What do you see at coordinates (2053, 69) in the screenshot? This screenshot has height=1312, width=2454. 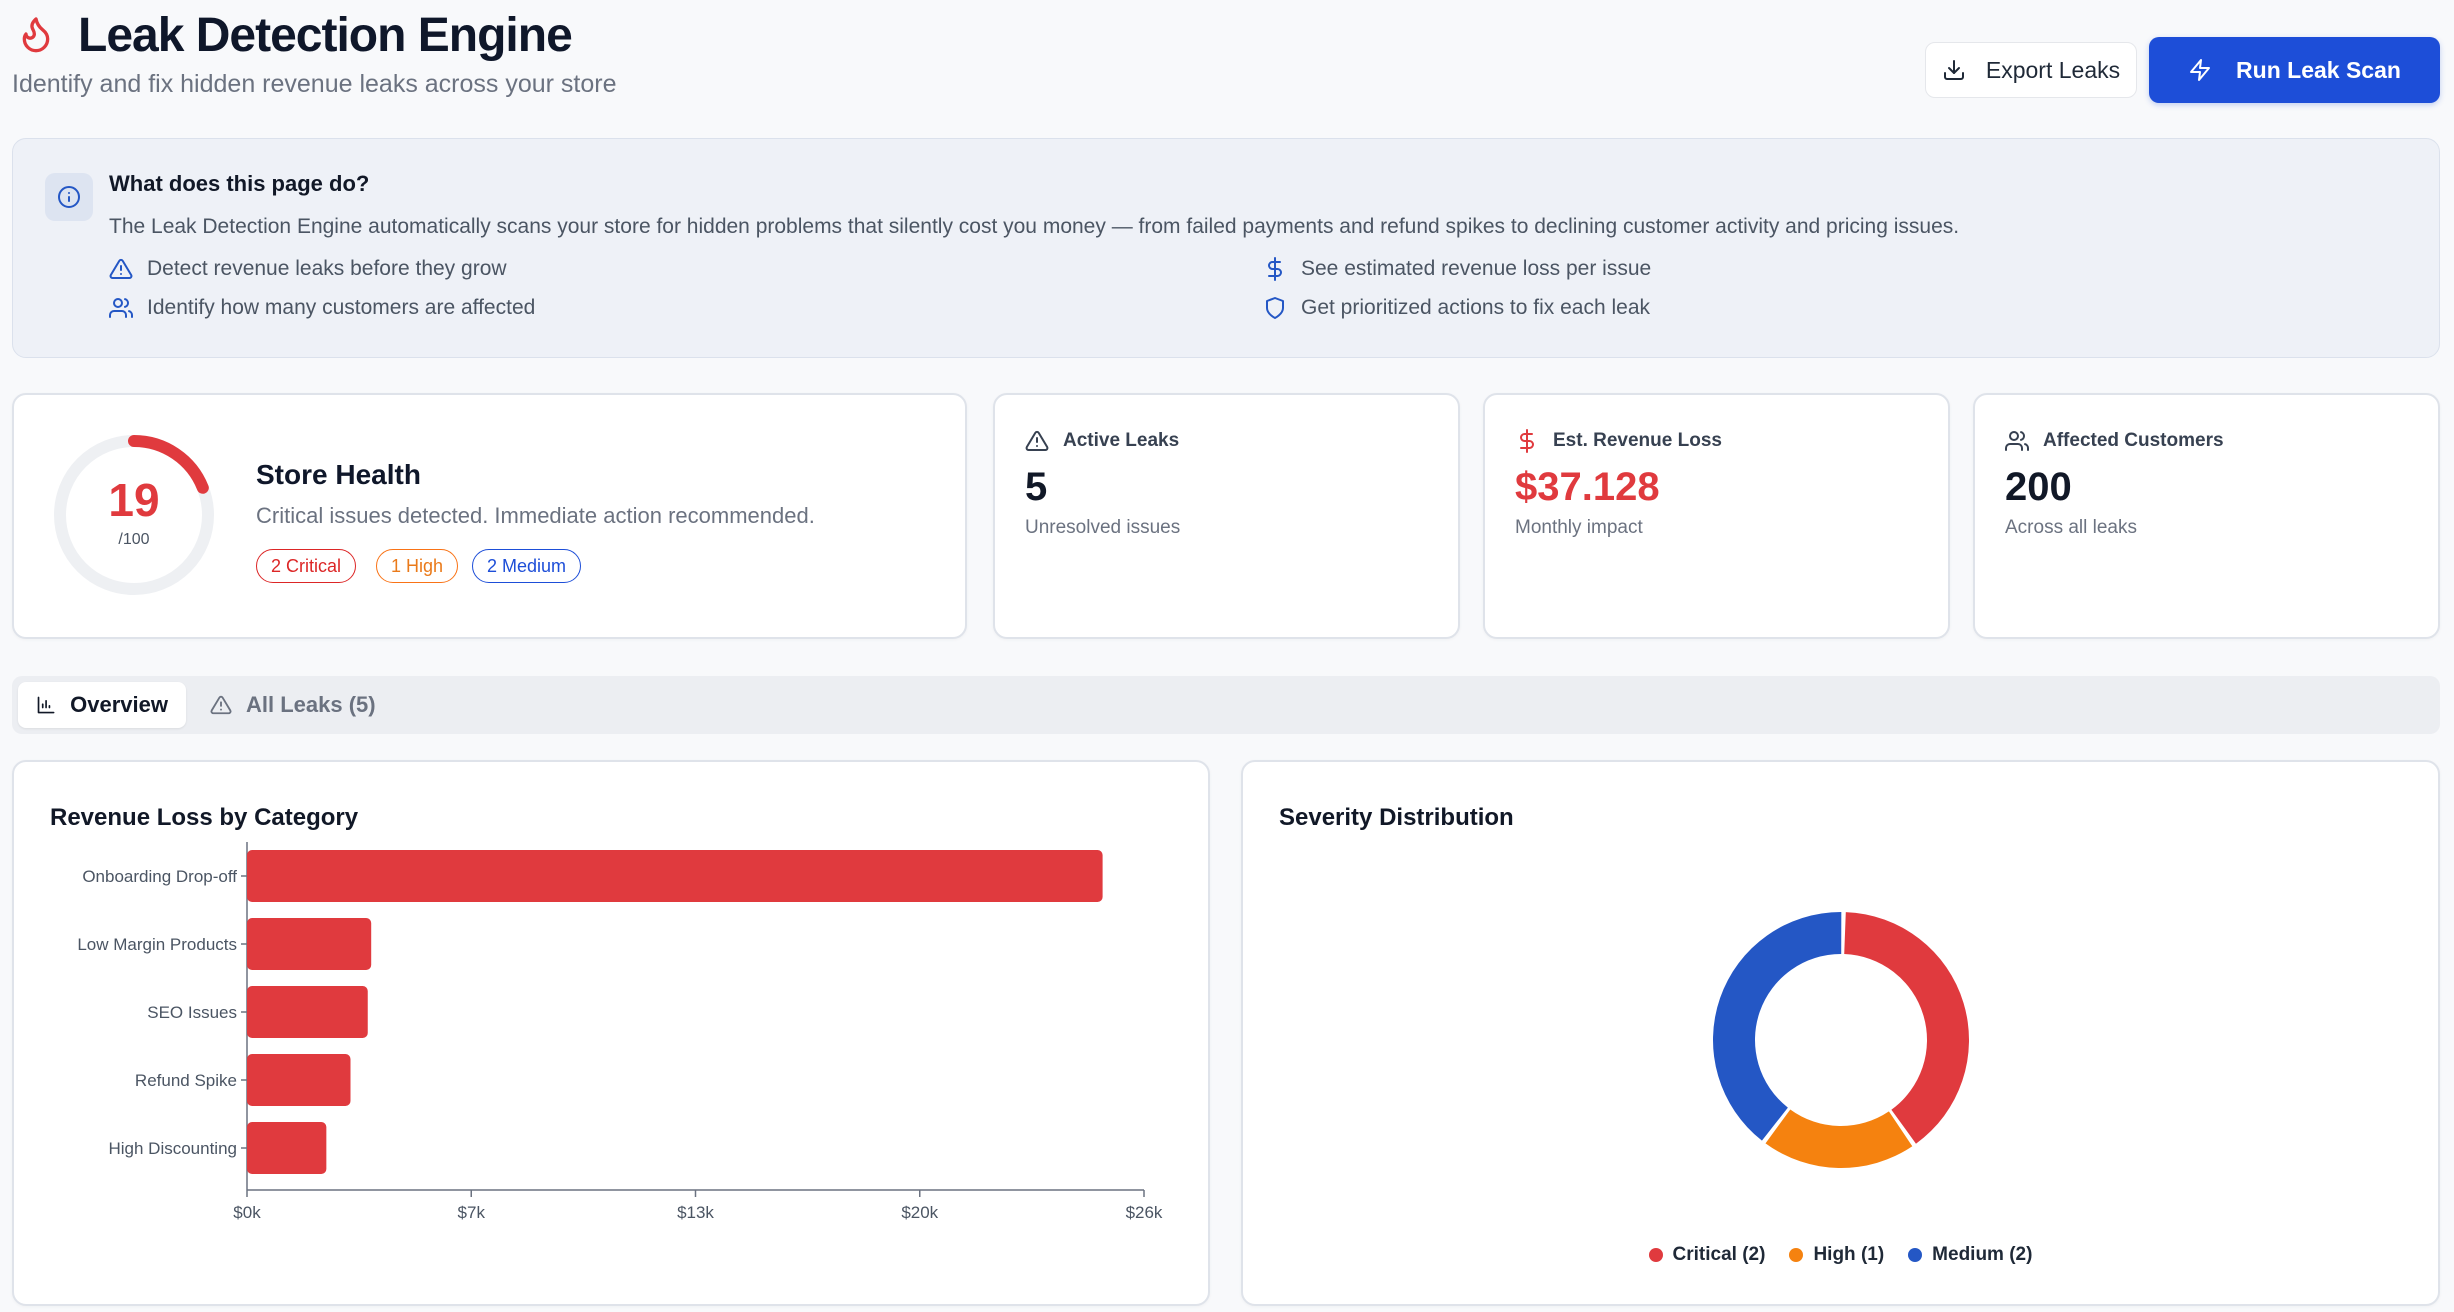 I see `export-leaks-label: Export Leaks` at bounding box center [2053, 69].